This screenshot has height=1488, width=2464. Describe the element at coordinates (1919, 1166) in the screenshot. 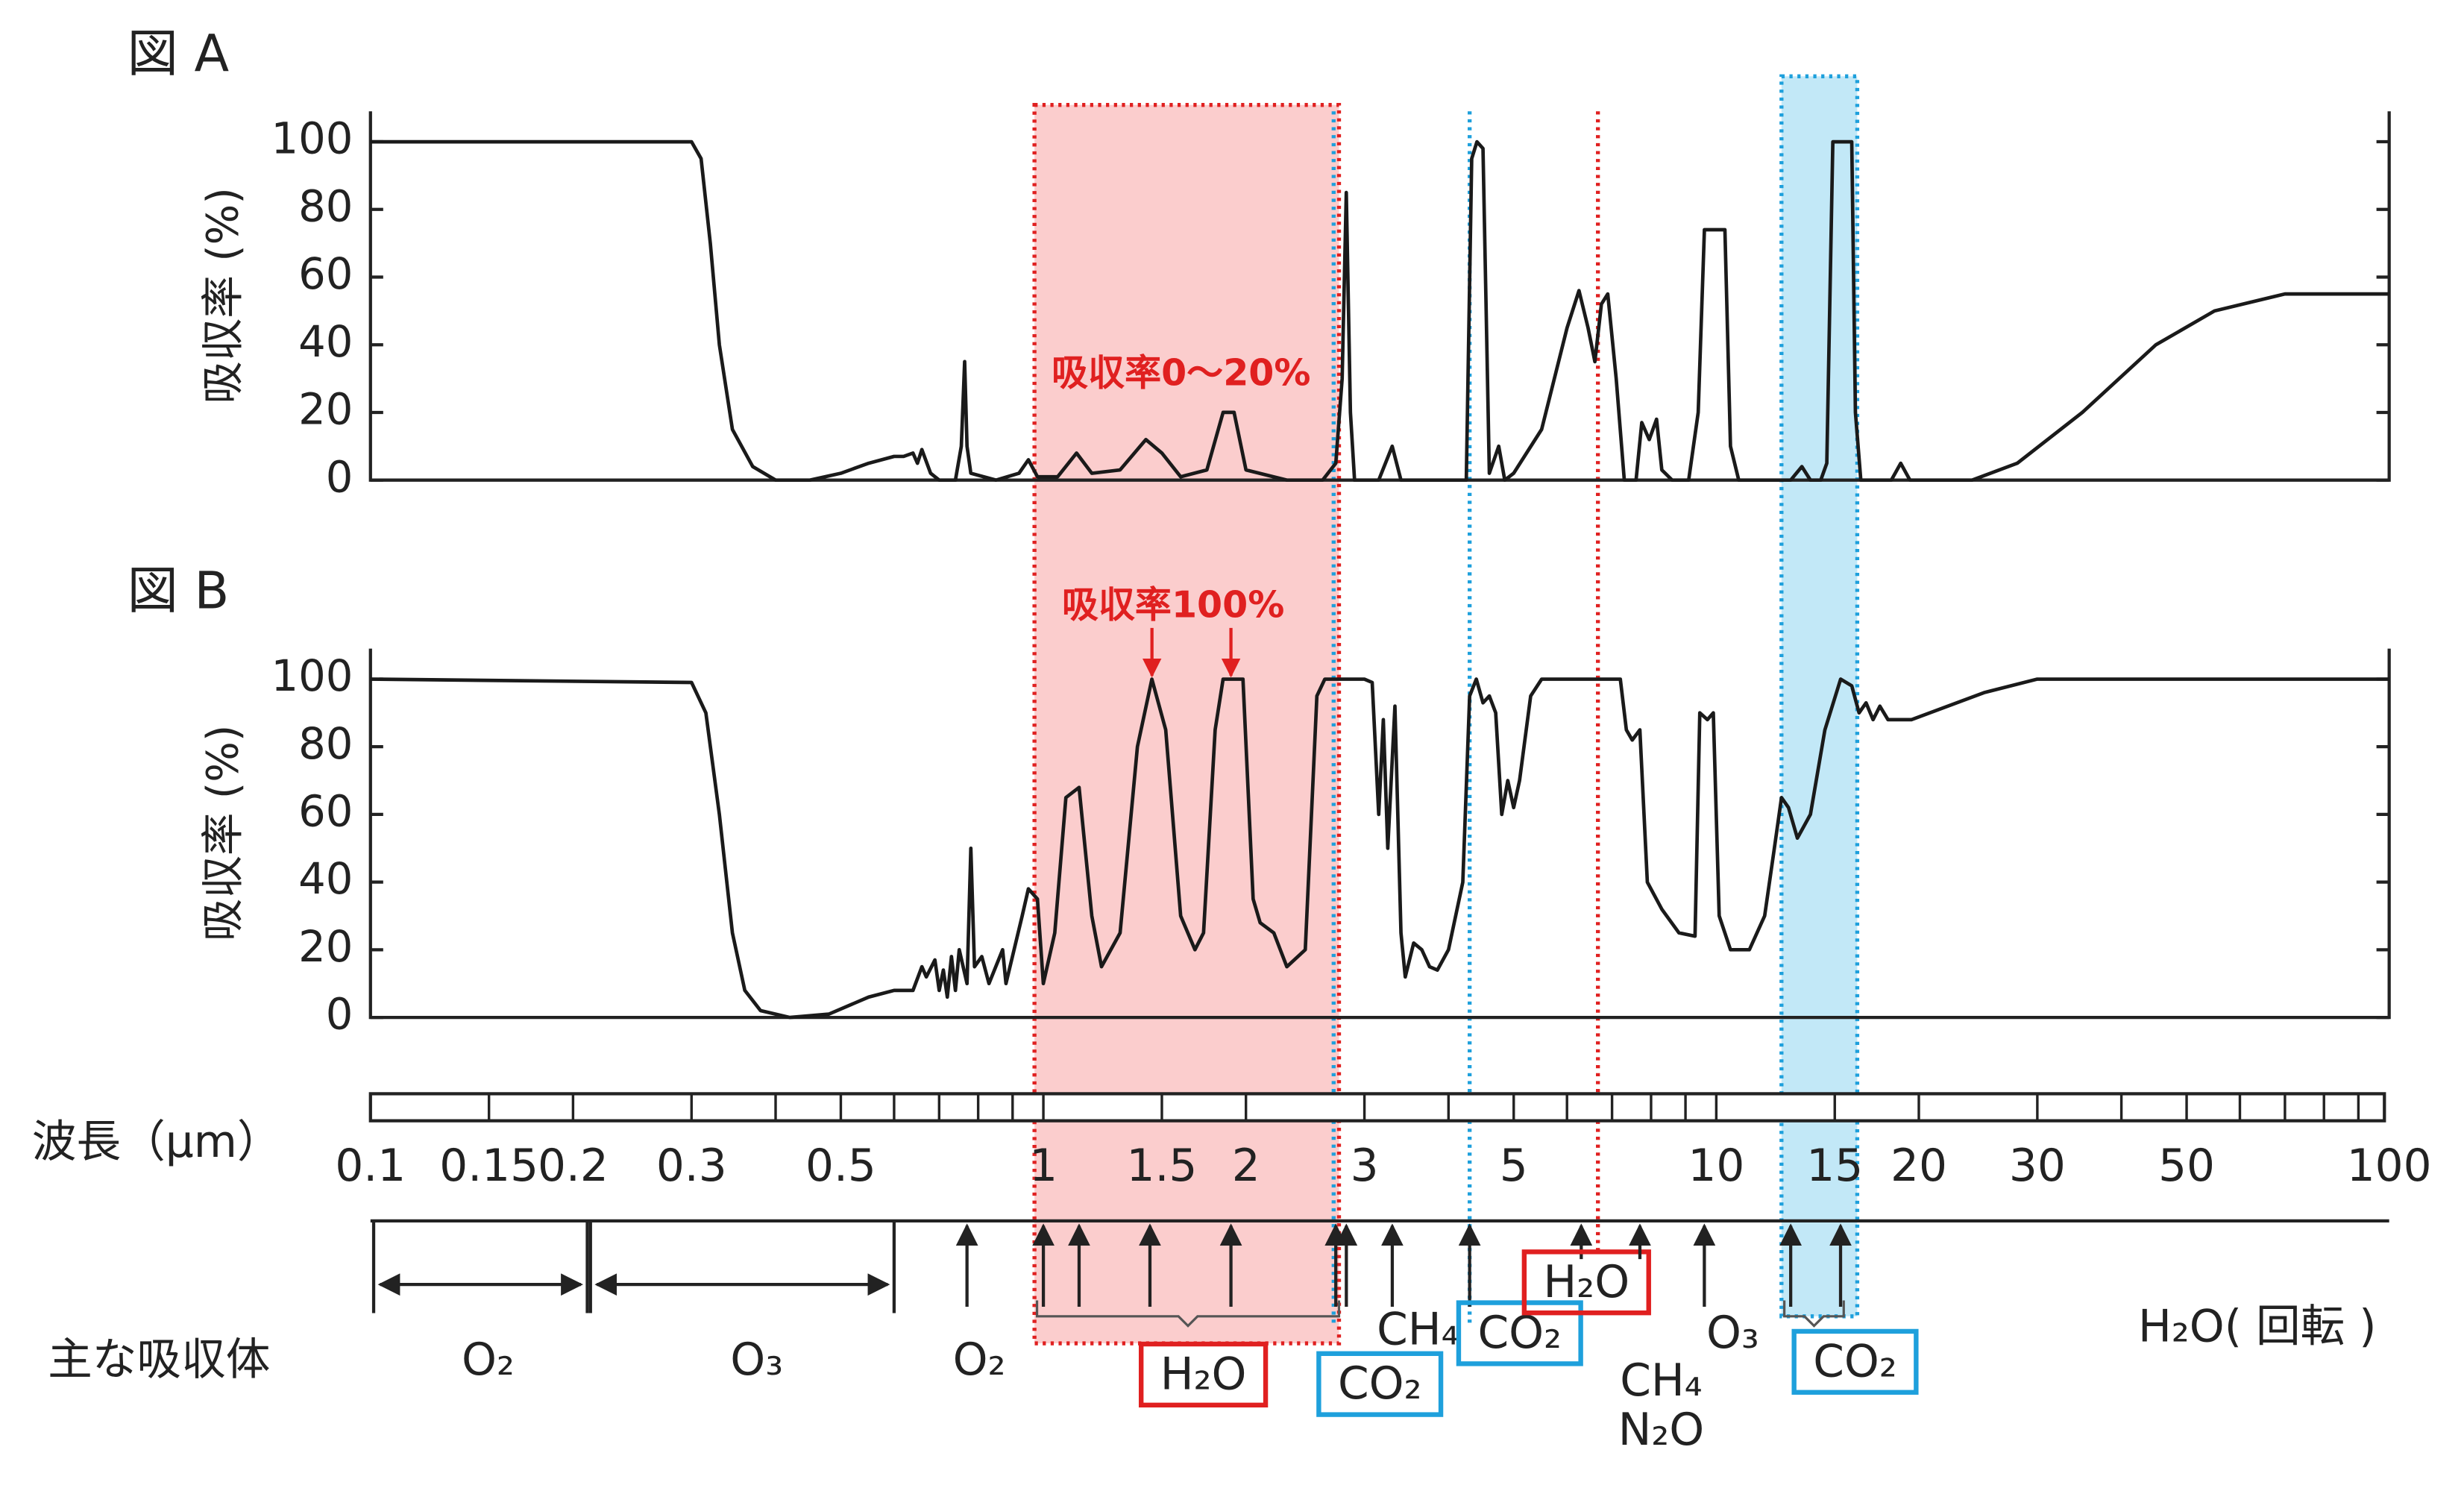

I see `x-tick-label: 20` at that location.